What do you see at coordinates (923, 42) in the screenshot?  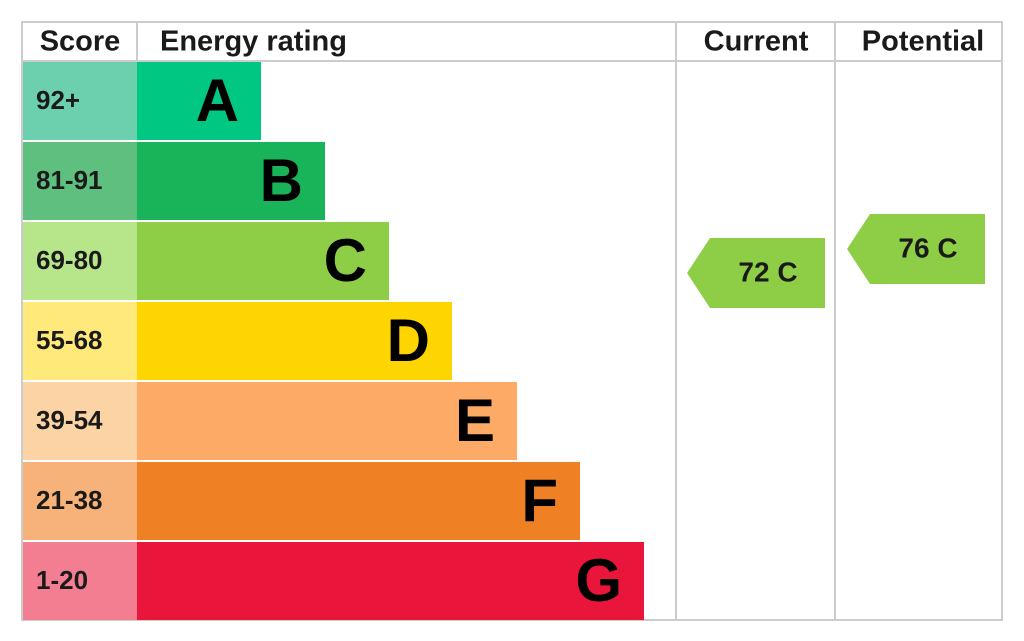 I see `header-potential: Potential` at bounding box center [923, 42].